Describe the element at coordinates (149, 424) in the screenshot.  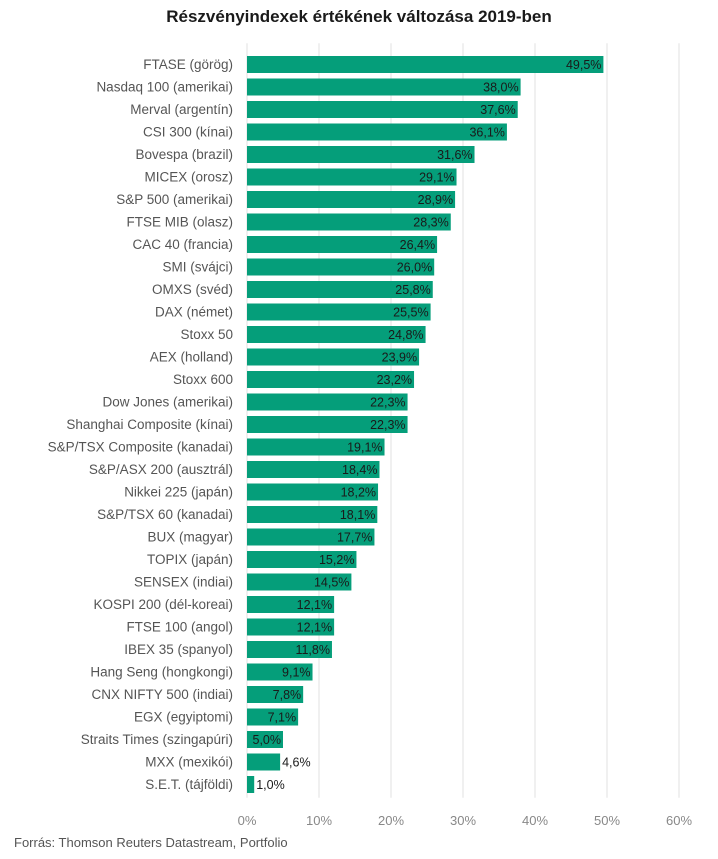
I see `category-label: Shanghai Composite (kínai)` at that location.